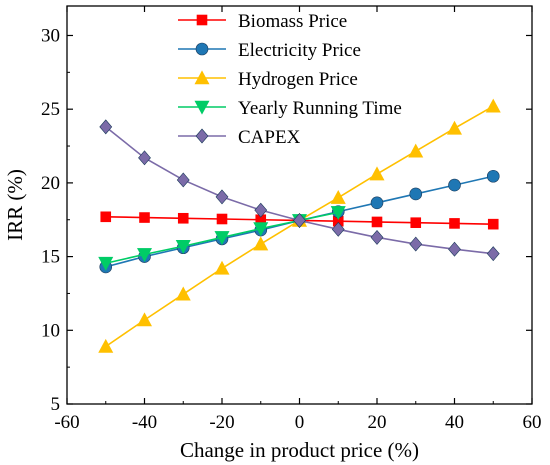 This screenshot has width=550, height=465. I want to click on legend-label: Yearly Running Time, so click(320, 108).